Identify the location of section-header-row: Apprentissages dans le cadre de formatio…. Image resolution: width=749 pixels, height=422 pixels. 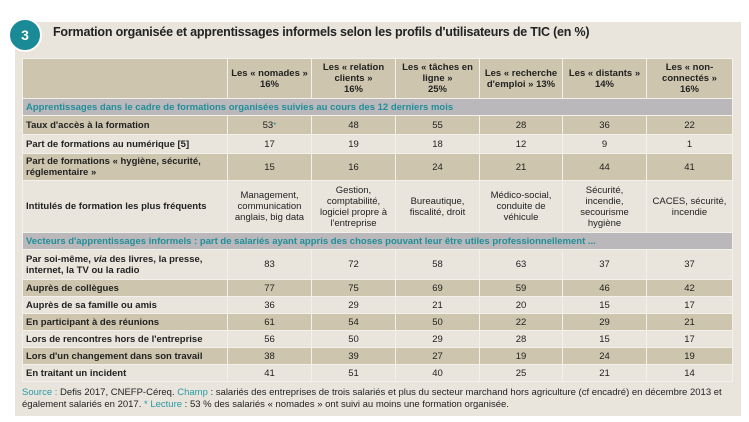
(377, 107).